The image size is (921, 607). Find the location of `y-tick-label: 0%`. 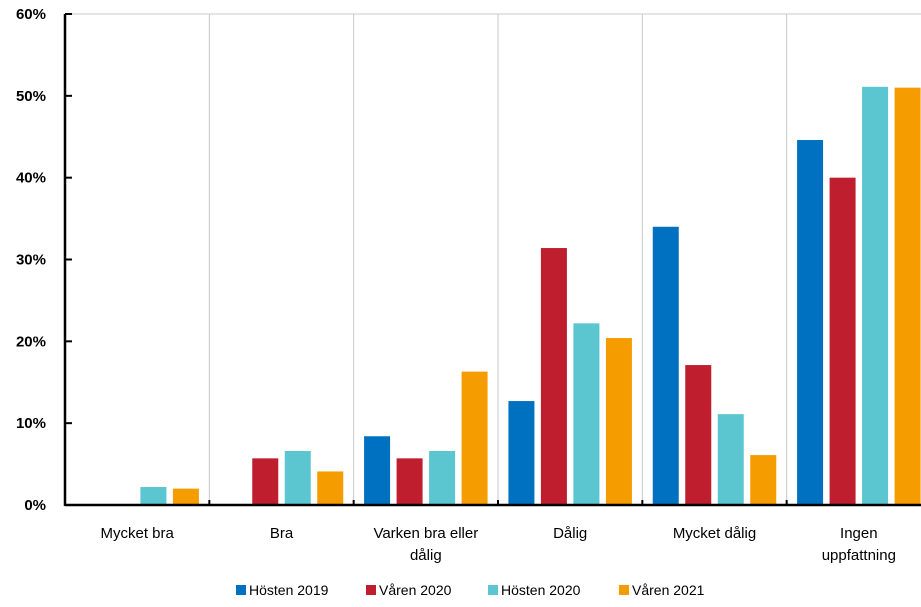

y-tick-label: 0% is located at coordinates (35, 505).